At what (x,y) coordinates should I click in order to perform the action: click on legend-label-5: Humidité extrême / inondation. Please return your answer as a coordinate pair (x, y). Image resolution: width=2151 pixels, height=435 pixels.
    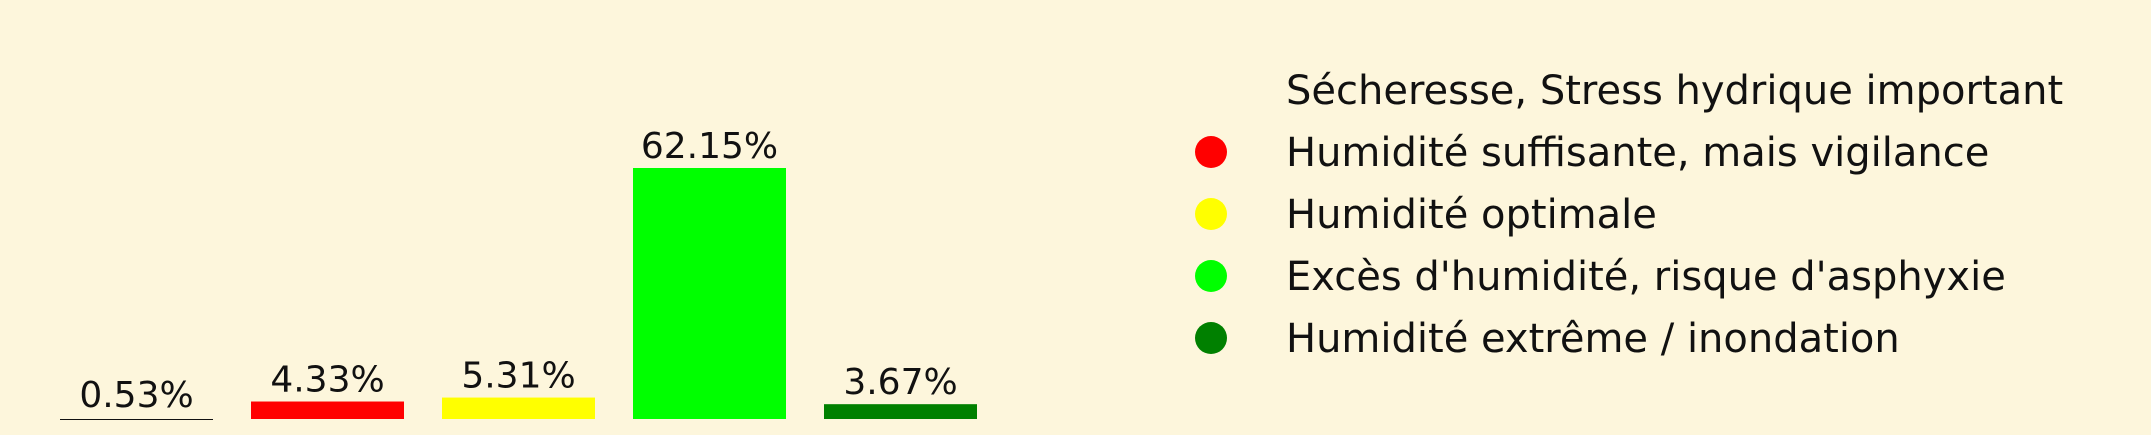
    Looking at the image, I should click on (1593, 339).